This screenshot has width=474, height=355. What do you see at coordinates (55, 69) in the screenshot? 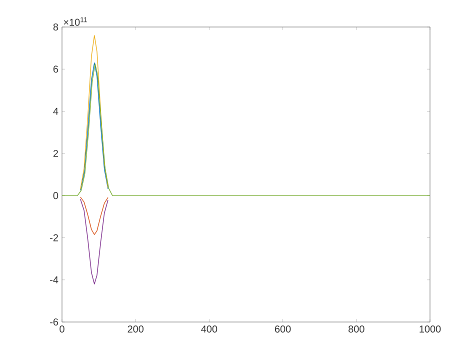
I see `y-tick-label: 6` at bounding box center [55, 69].